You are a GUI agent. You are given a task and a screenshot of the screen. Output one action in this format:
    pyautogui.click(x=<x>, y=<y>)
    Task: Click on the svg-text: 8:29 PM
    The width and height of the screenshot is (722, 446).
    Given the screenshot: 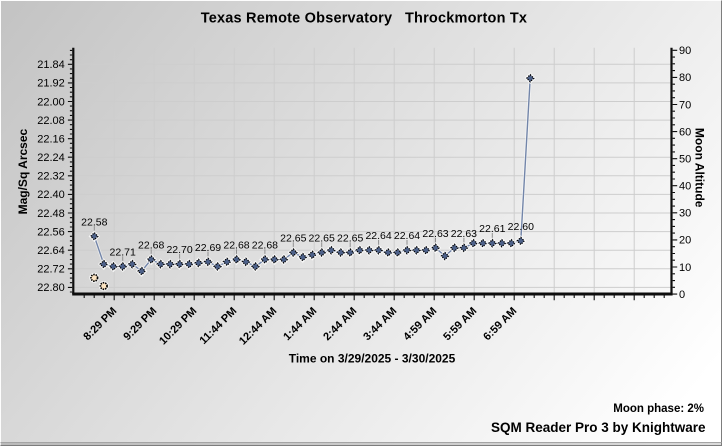 What is the action you would take?
    pyautogui.click(x=100, y=324)
    